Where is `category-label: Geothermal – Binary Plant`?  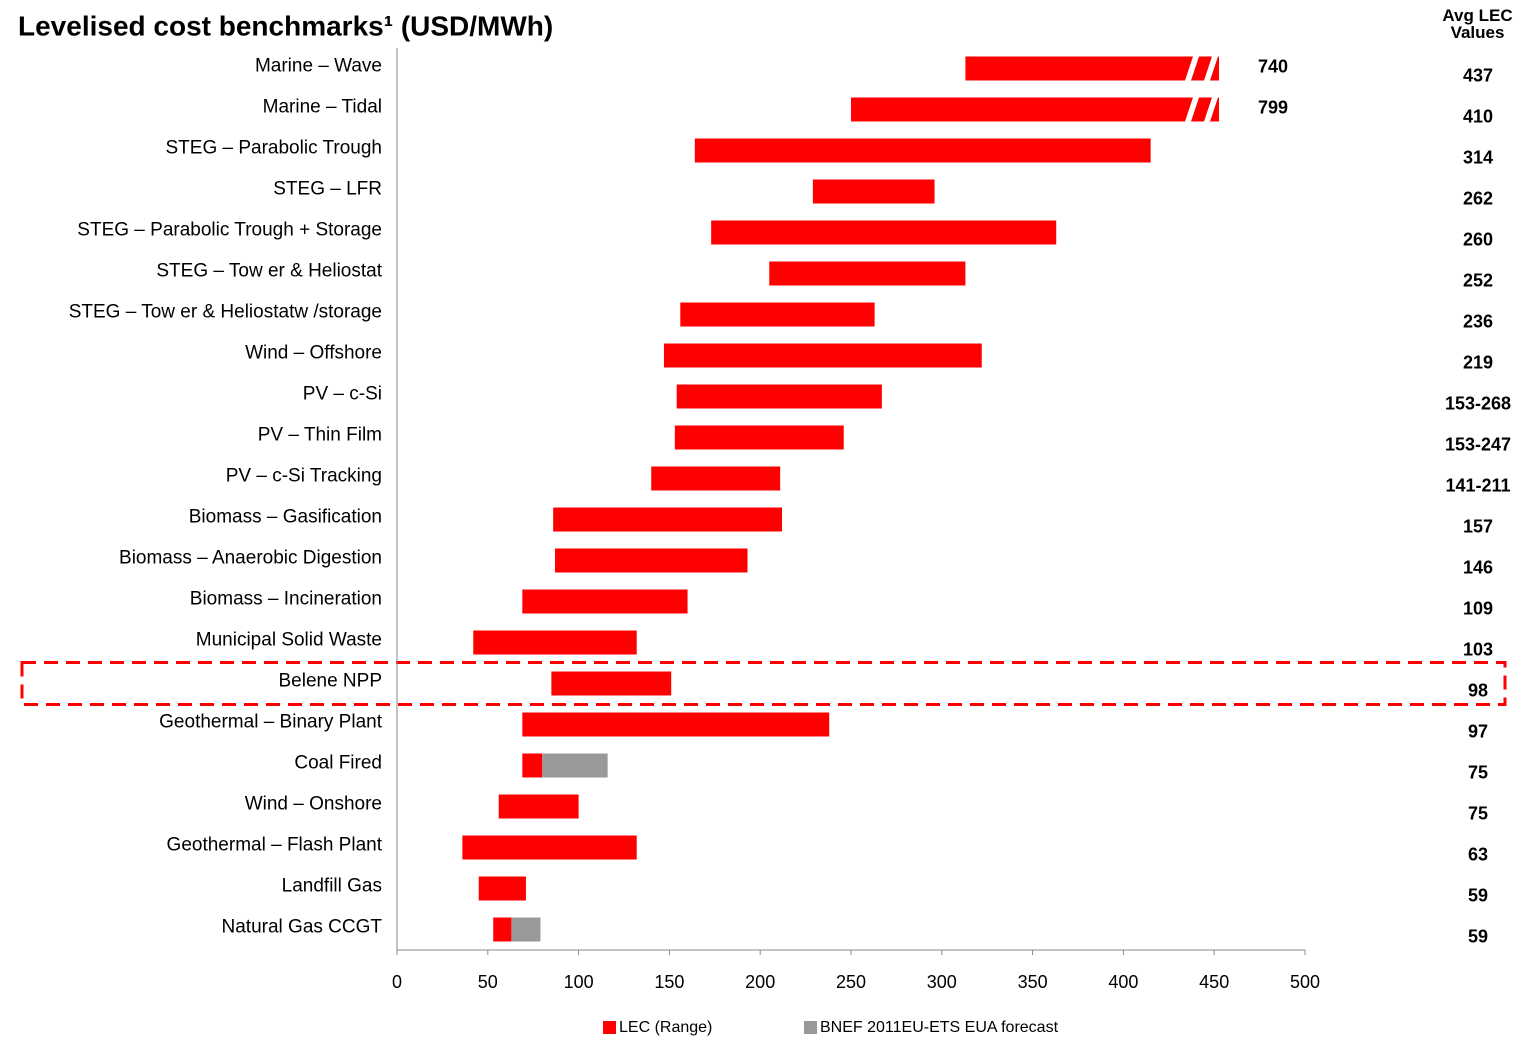 category-label: Geothermal – Binary Plant is located at coordinates (271, 722).